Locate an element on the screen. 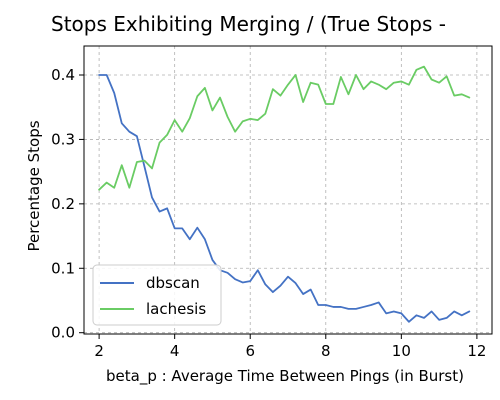 This screenshot has width=500, height=400. y-tick-label: 0.0 is located at coordinates (63, 333).